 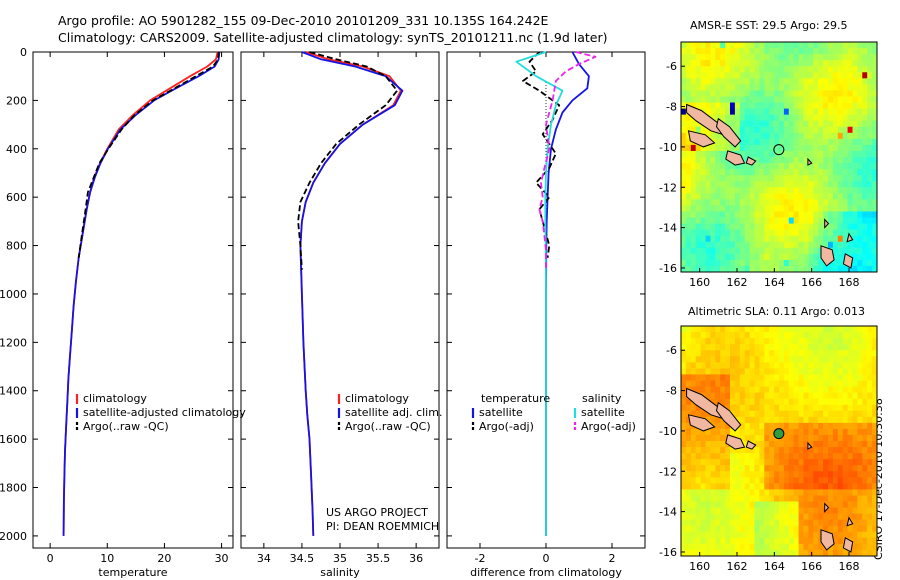 I want to click on pi-annotation: PI: DEAN ROEMMICH, so click(x=382, y=526).